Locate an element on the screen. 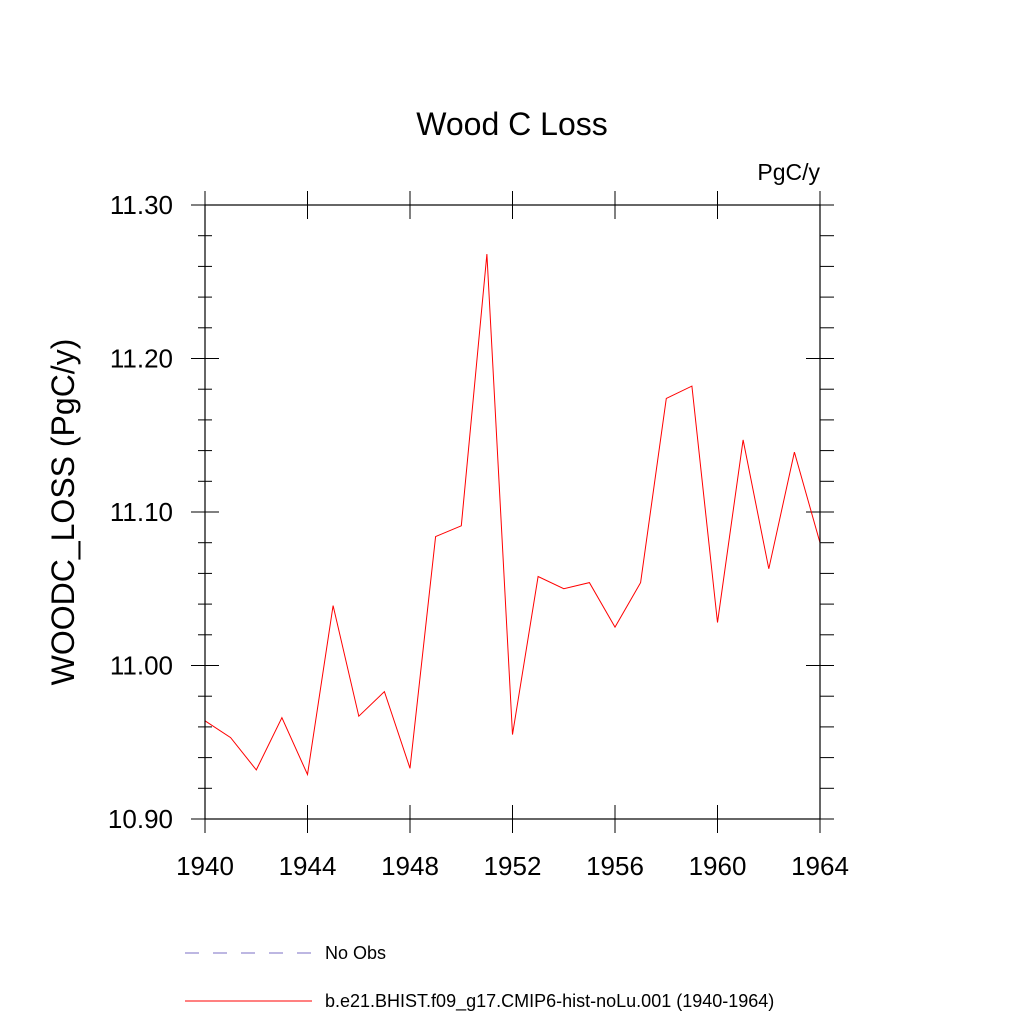  y-tick-label: 10.90 is located at coordinates (140, 819).